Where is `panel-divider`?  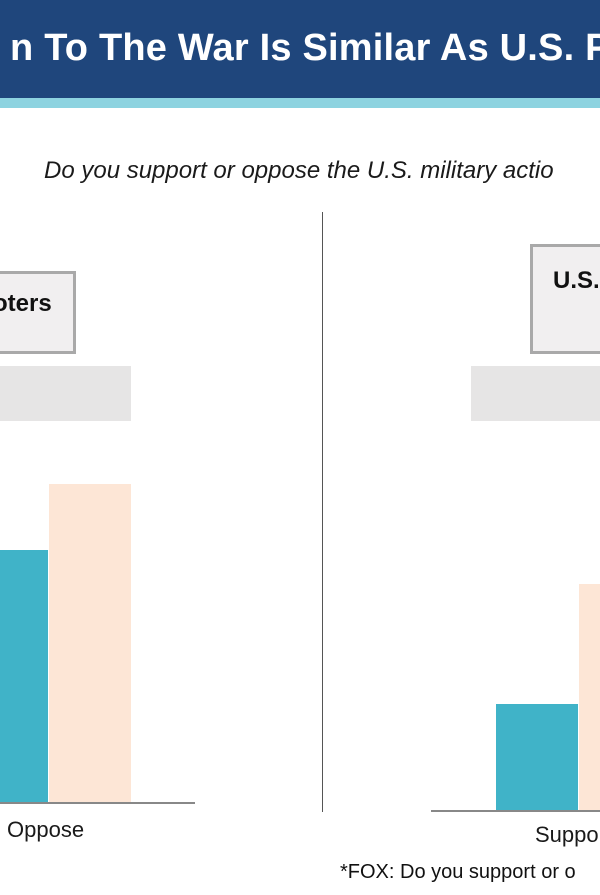
panel-divider is located at coordinates (322, 512).